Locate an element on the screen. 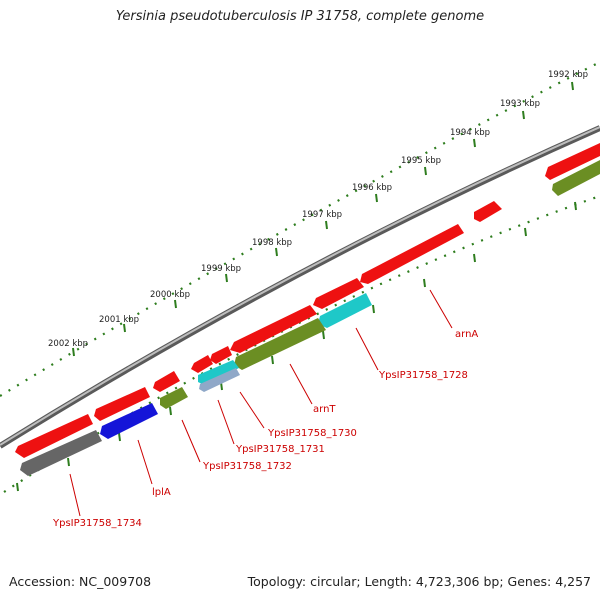 This screenshot has width=600, height=600. tick-label: 1993 kbp is located at coordinates (520, 104).